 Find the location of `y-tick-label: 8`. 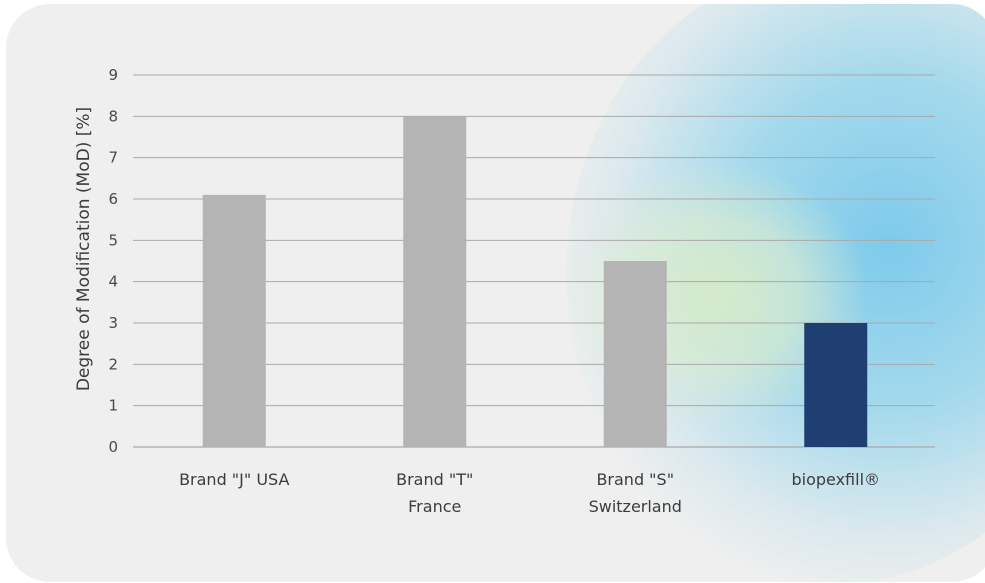

y-tick-label: 8 is located at coordinates (113, 116).